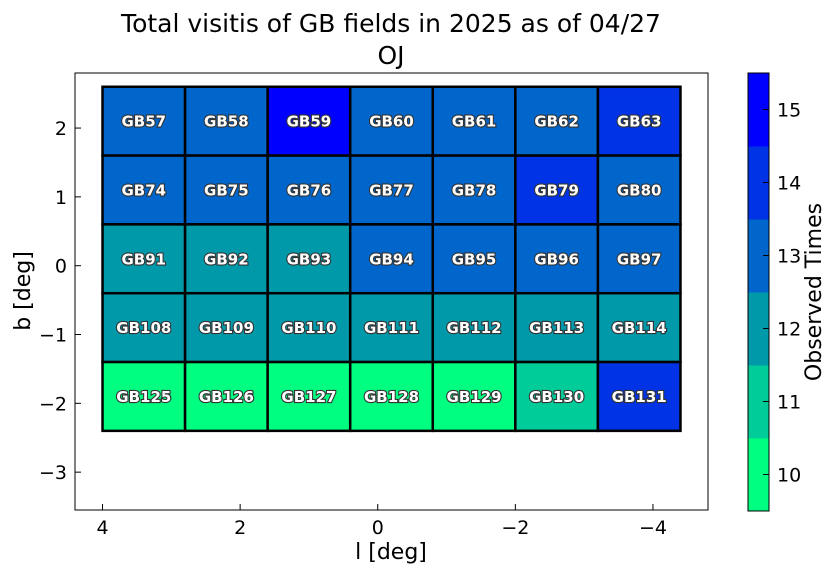  Describe the element at coordinates (53, 336) in the screenshot. I see `y-tick-label: −1` at that location.